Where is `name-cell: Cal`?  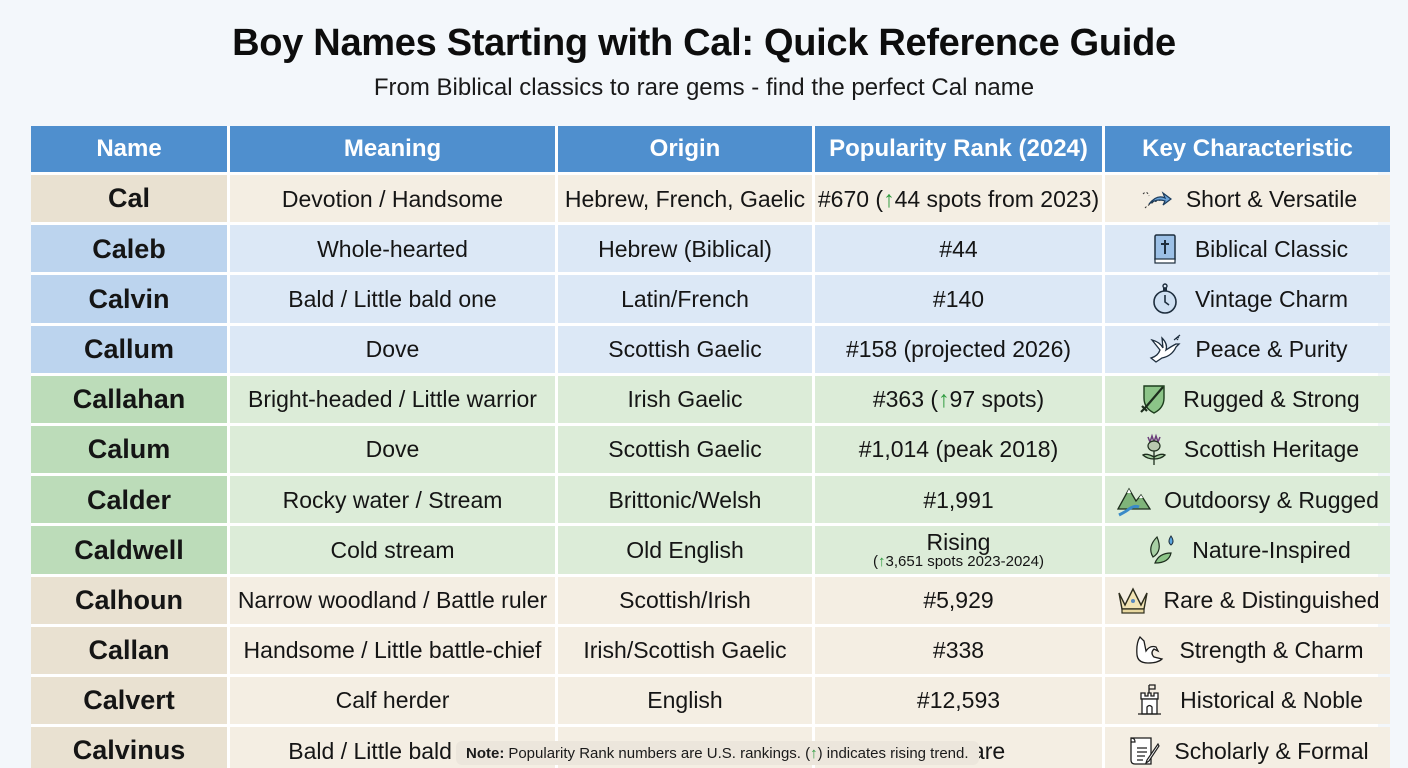
name-cell: Cal is located at coordinates (129, 199).